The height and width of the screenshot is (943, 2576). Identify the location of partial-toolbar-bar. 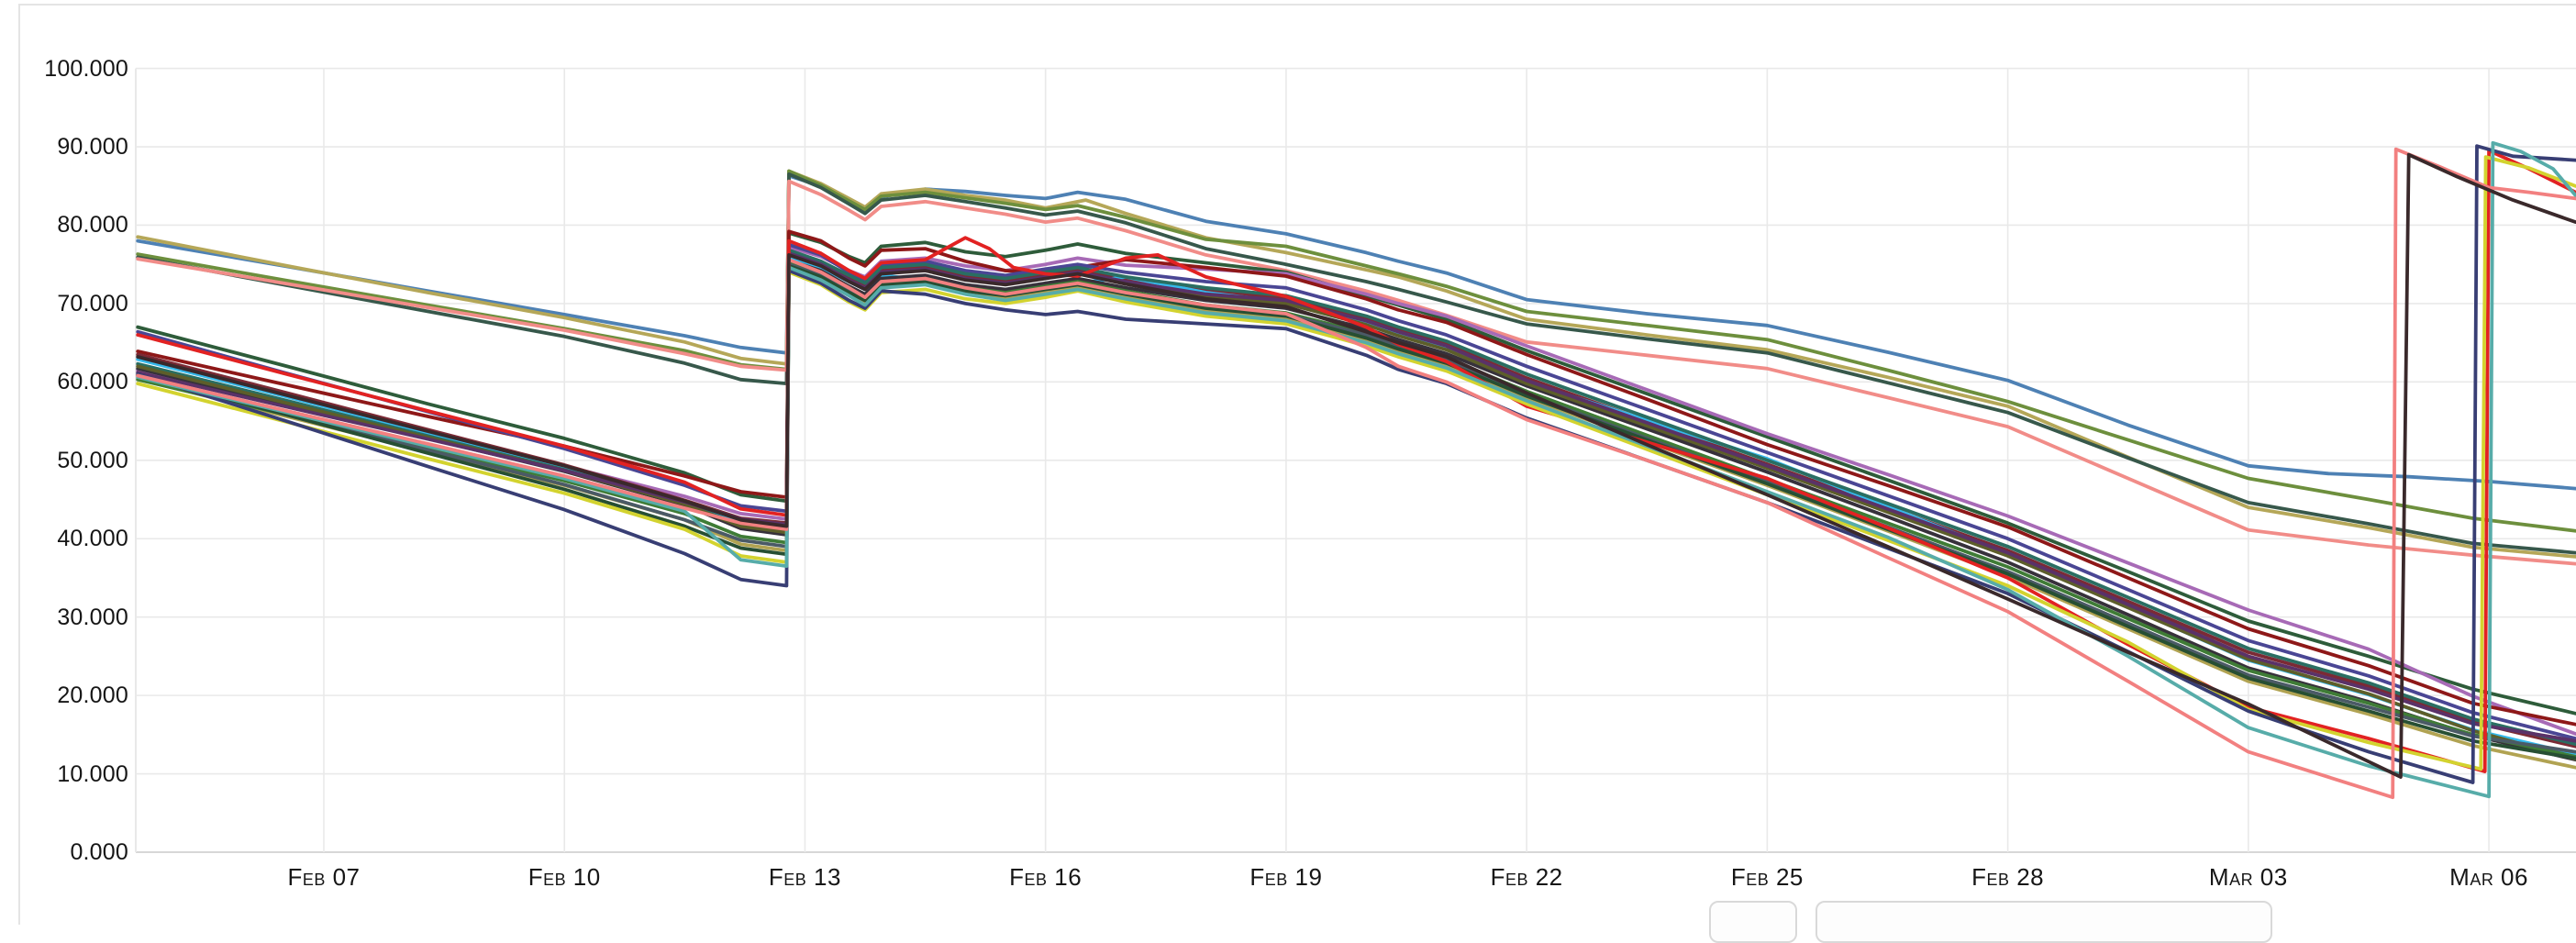
(2043, 922).